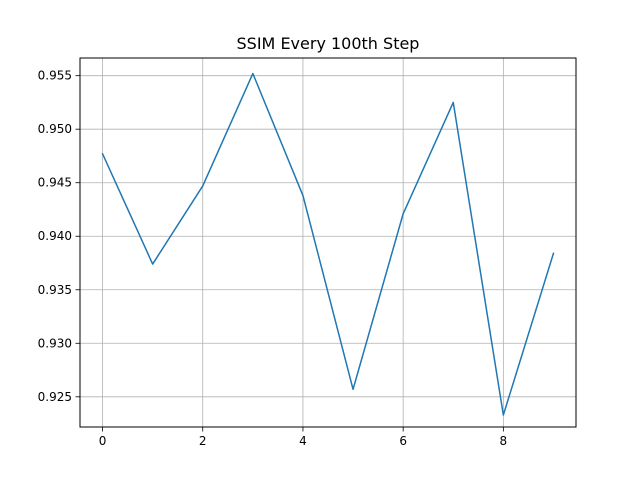  What do you see at coordinates (55, 76) in the screenshot?
I see `y-tick-label: 0.955` at bounding box center [55, 76].